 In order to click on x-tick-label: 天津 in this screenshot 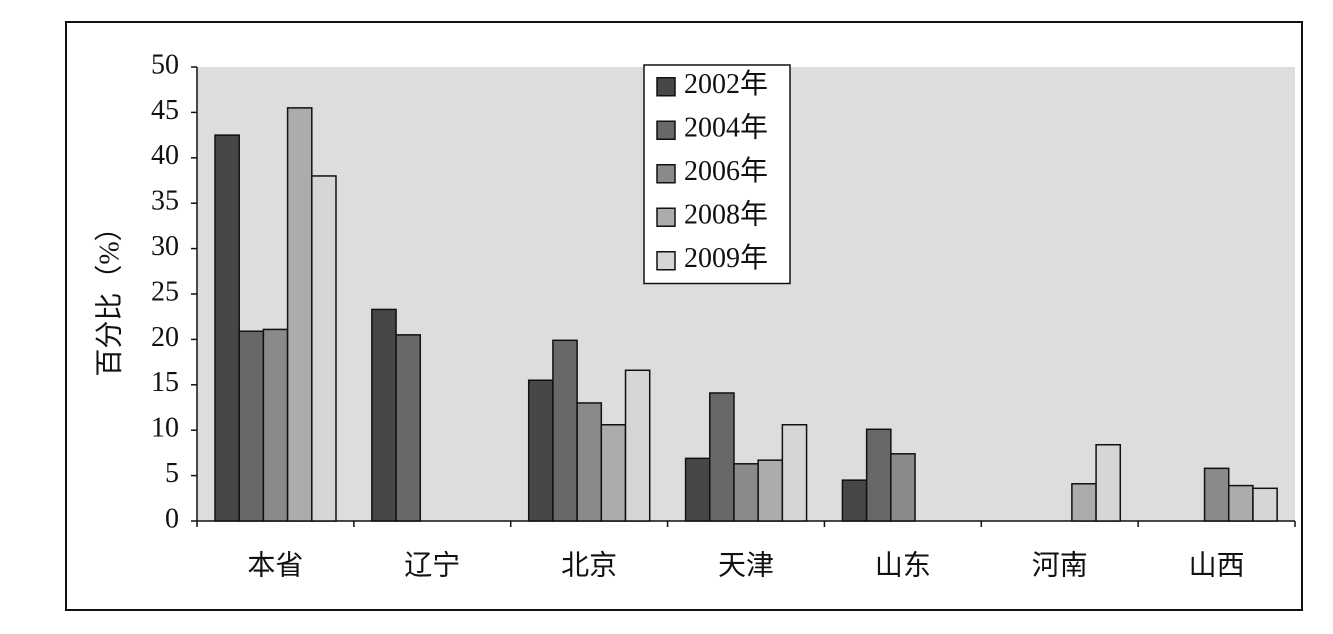, I will do `click(746, 565)`.